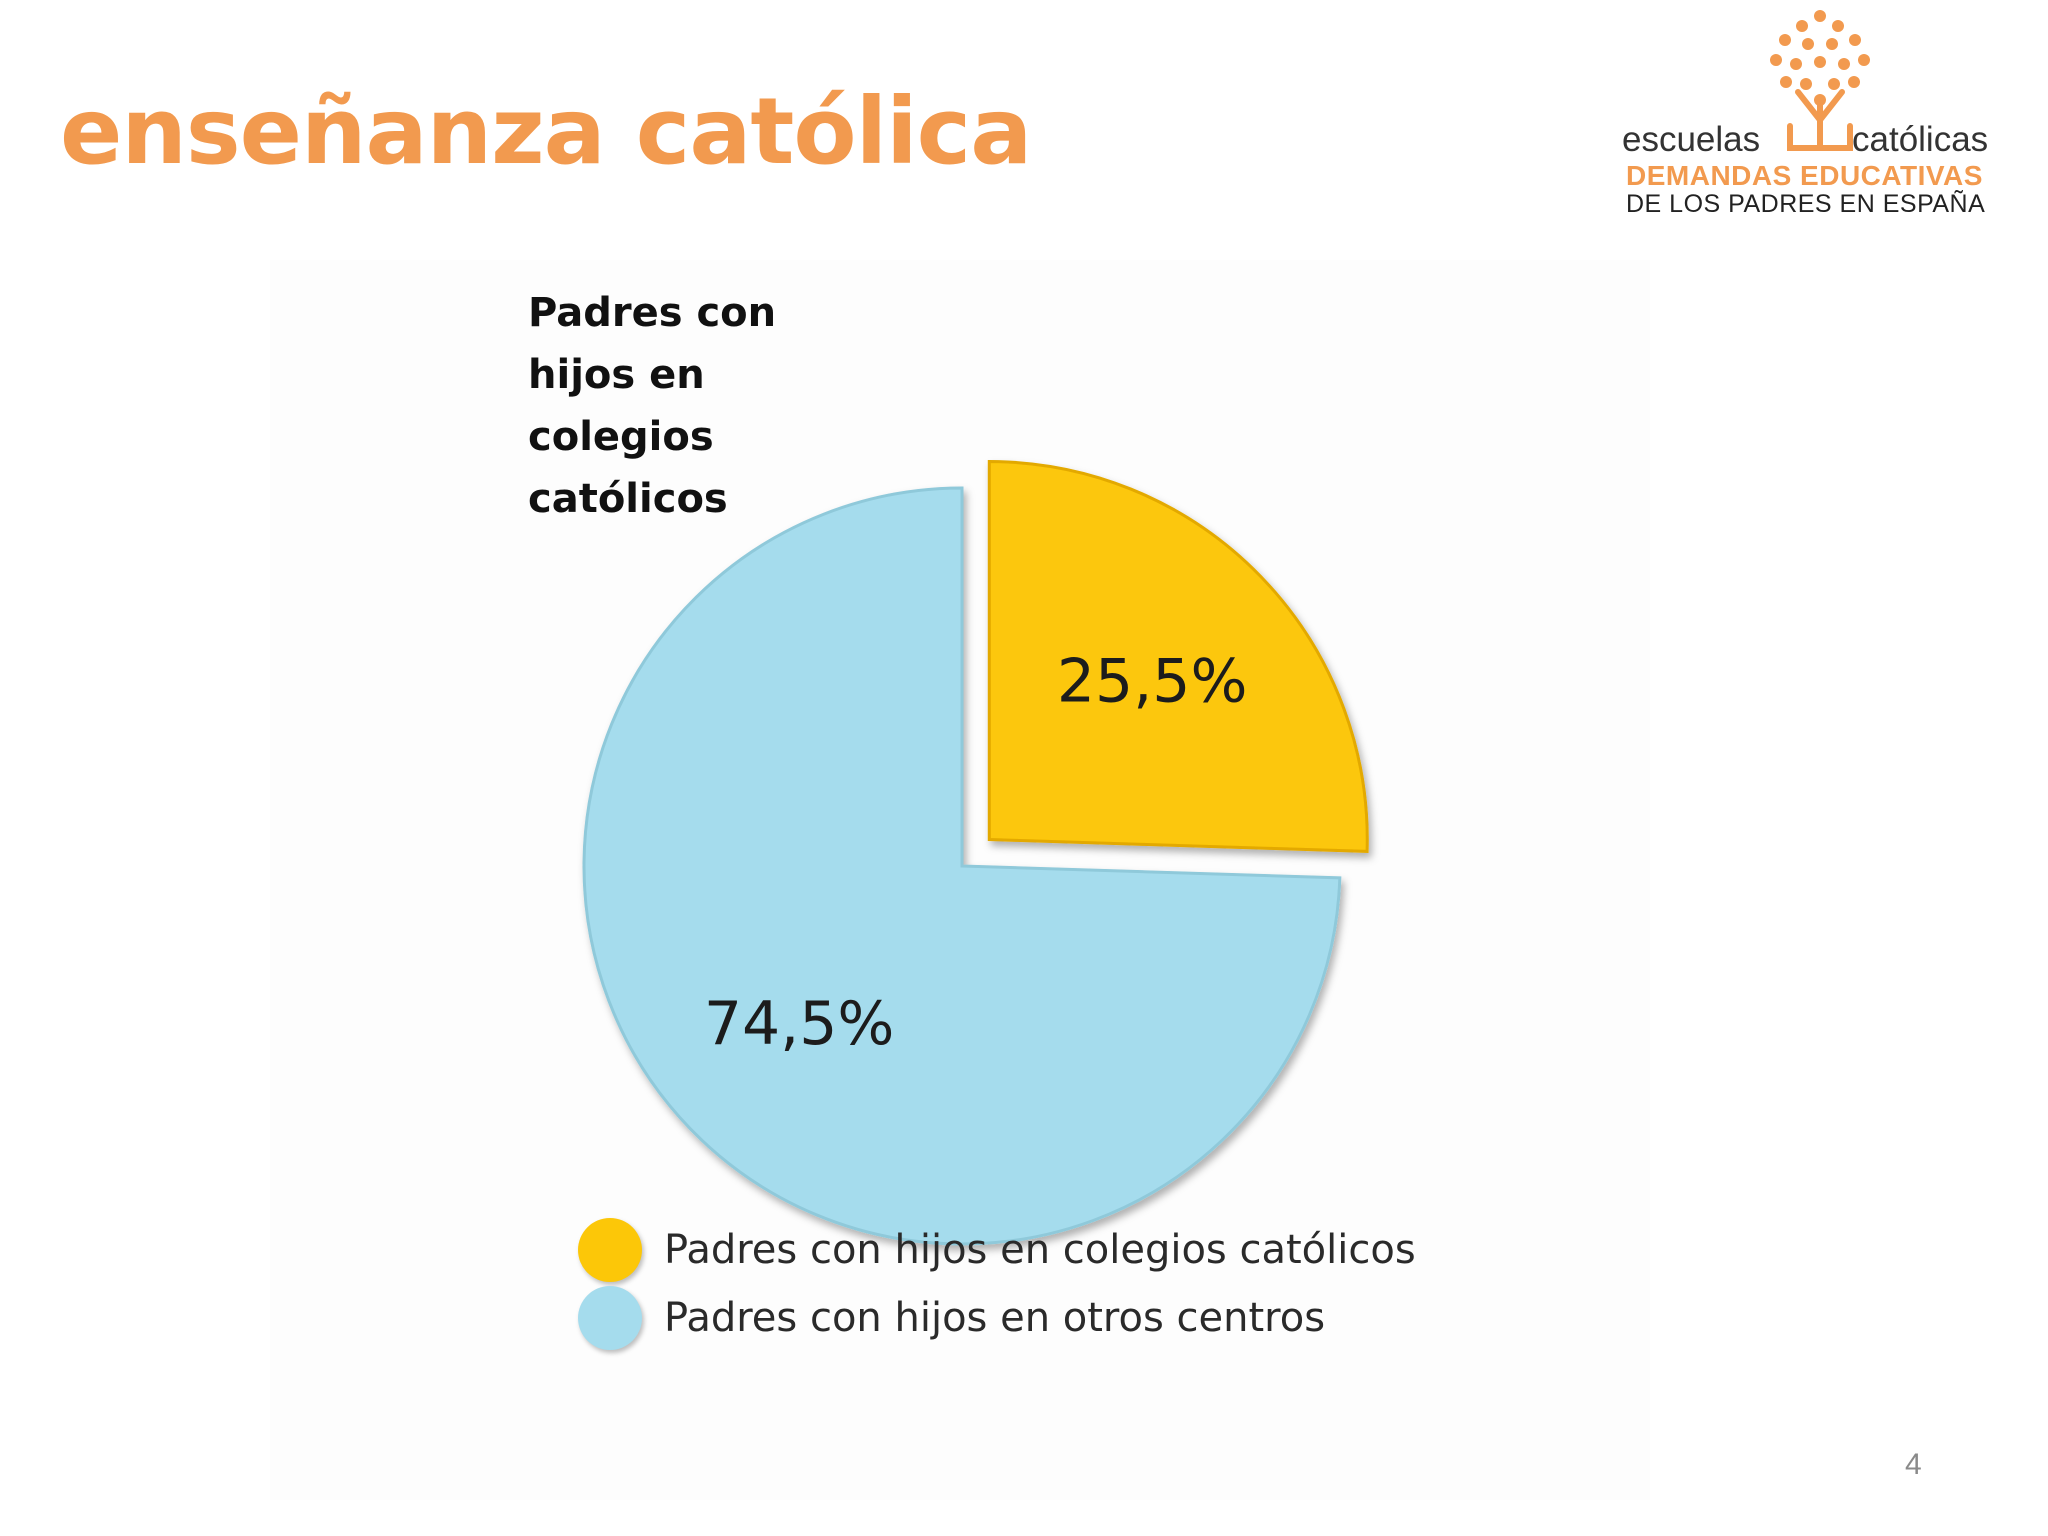  Describe the element at coordinates (1152, 682) in the screenshot. I see `pie-label-catolicos: 25,5%` at that location.